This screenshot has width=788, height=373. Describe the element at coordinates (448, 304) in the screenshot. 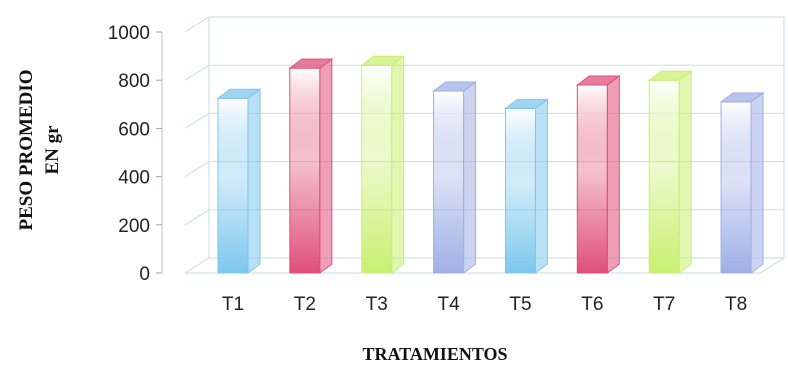

I see `x-tick-label: T4` at that location.